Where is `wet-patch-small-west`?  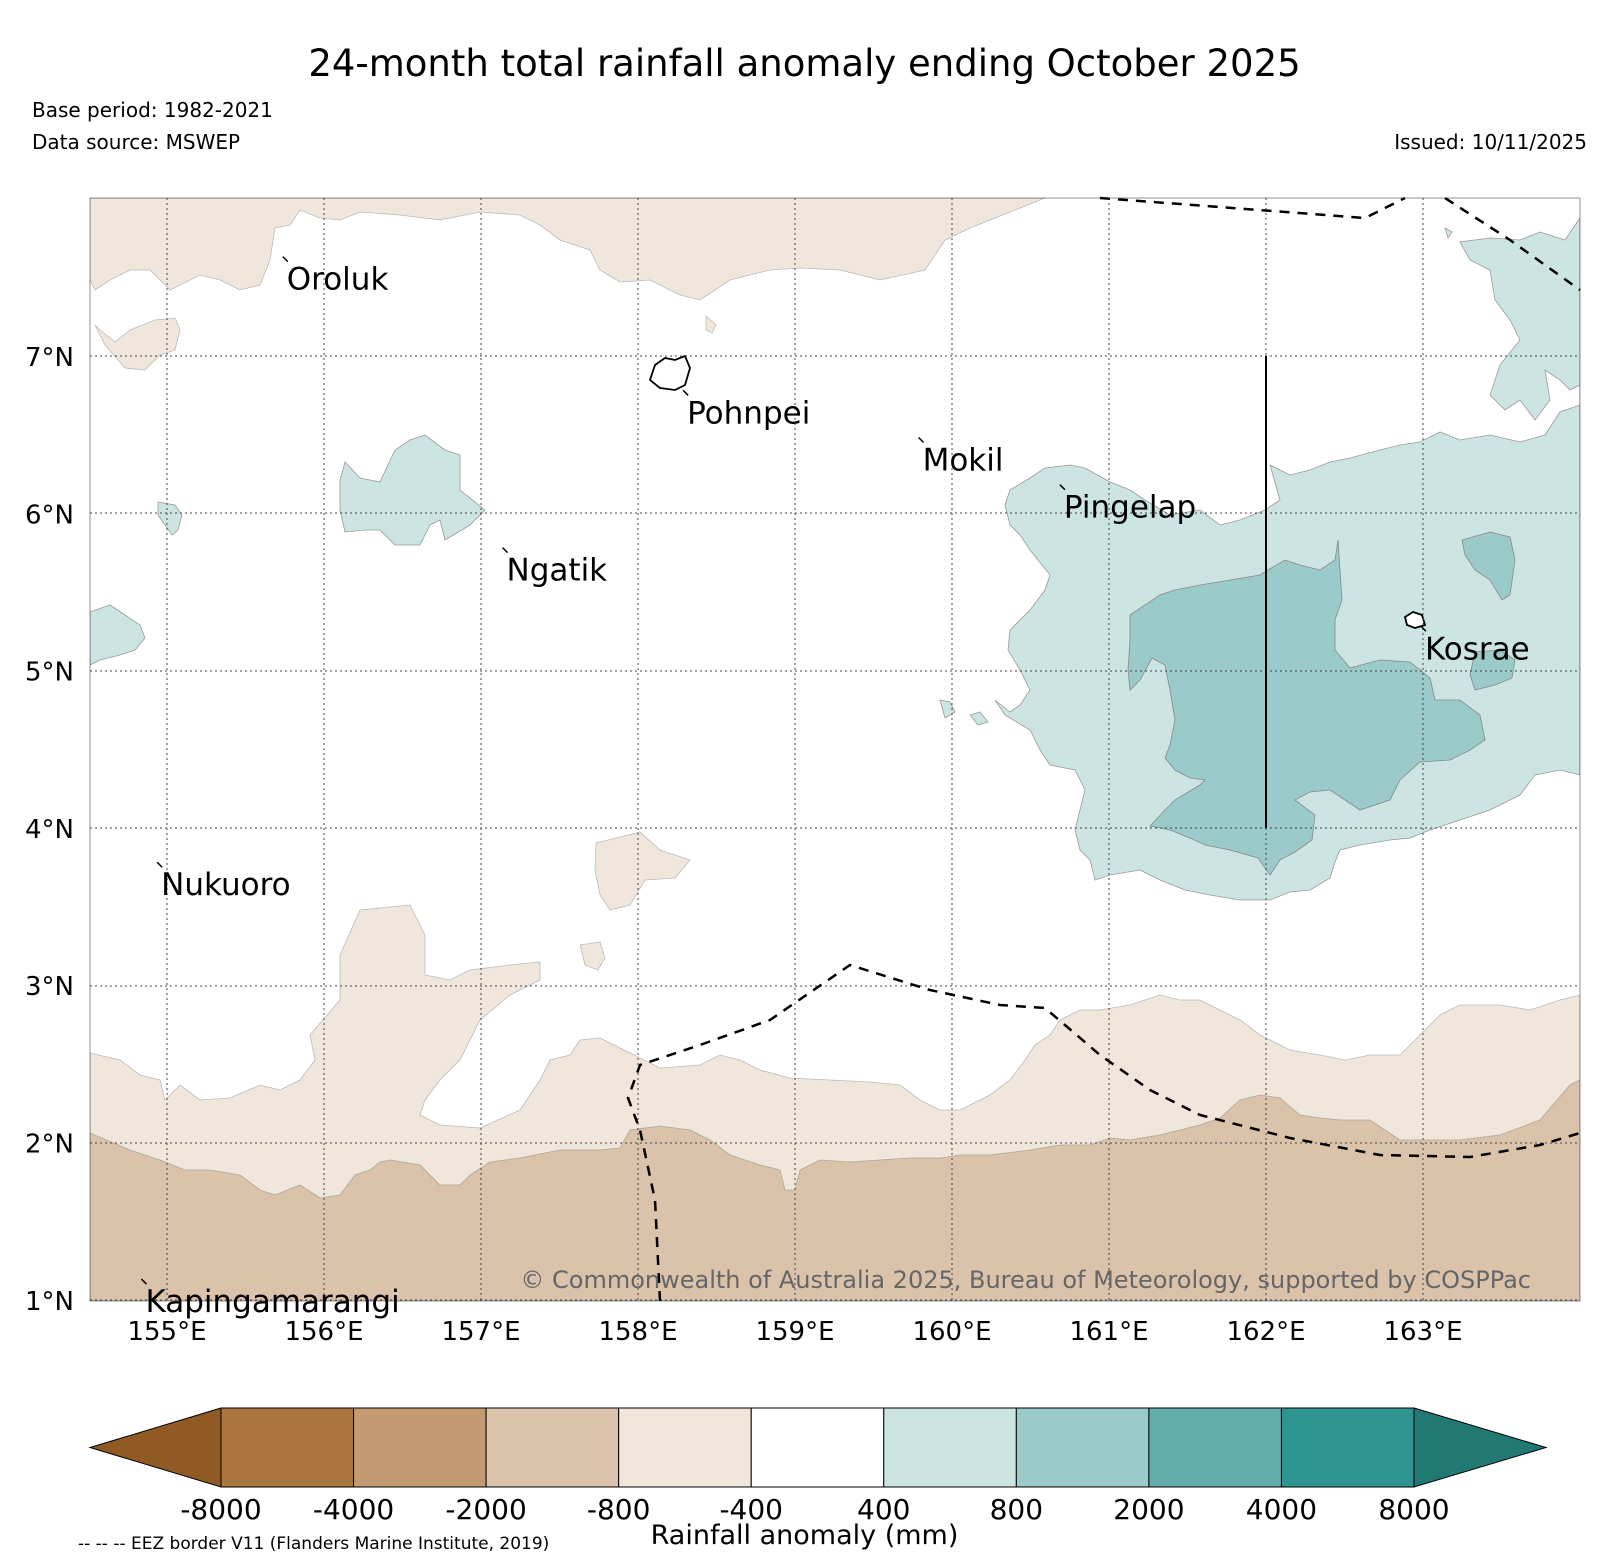 wet-patch-small-west is located at coordinates (170, 518).